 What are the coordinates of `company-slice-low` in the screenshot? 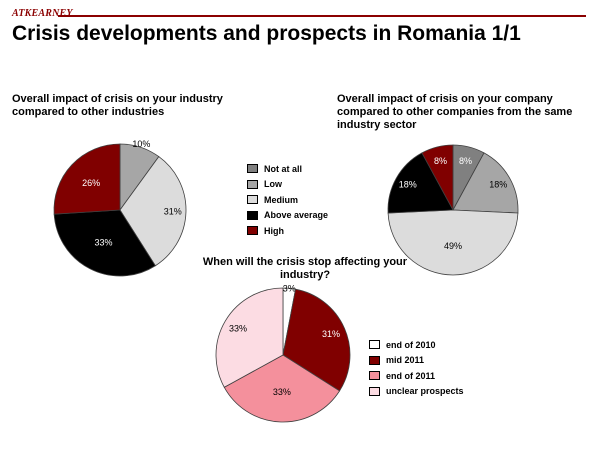 It's located at (485, 183).